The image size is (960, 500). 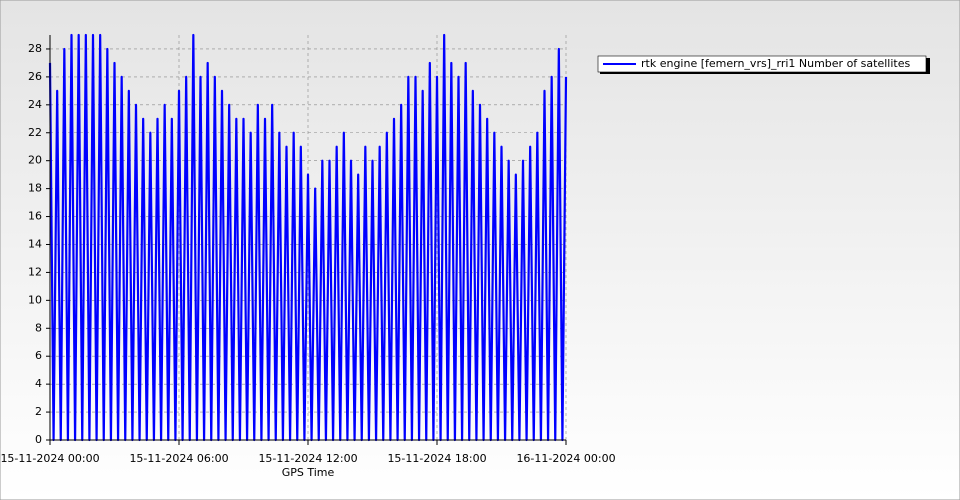 What do you see at coordinates (35, 104) in the screenshot?
I see `y-tick-label: 24` at bounding box center [35, 104].